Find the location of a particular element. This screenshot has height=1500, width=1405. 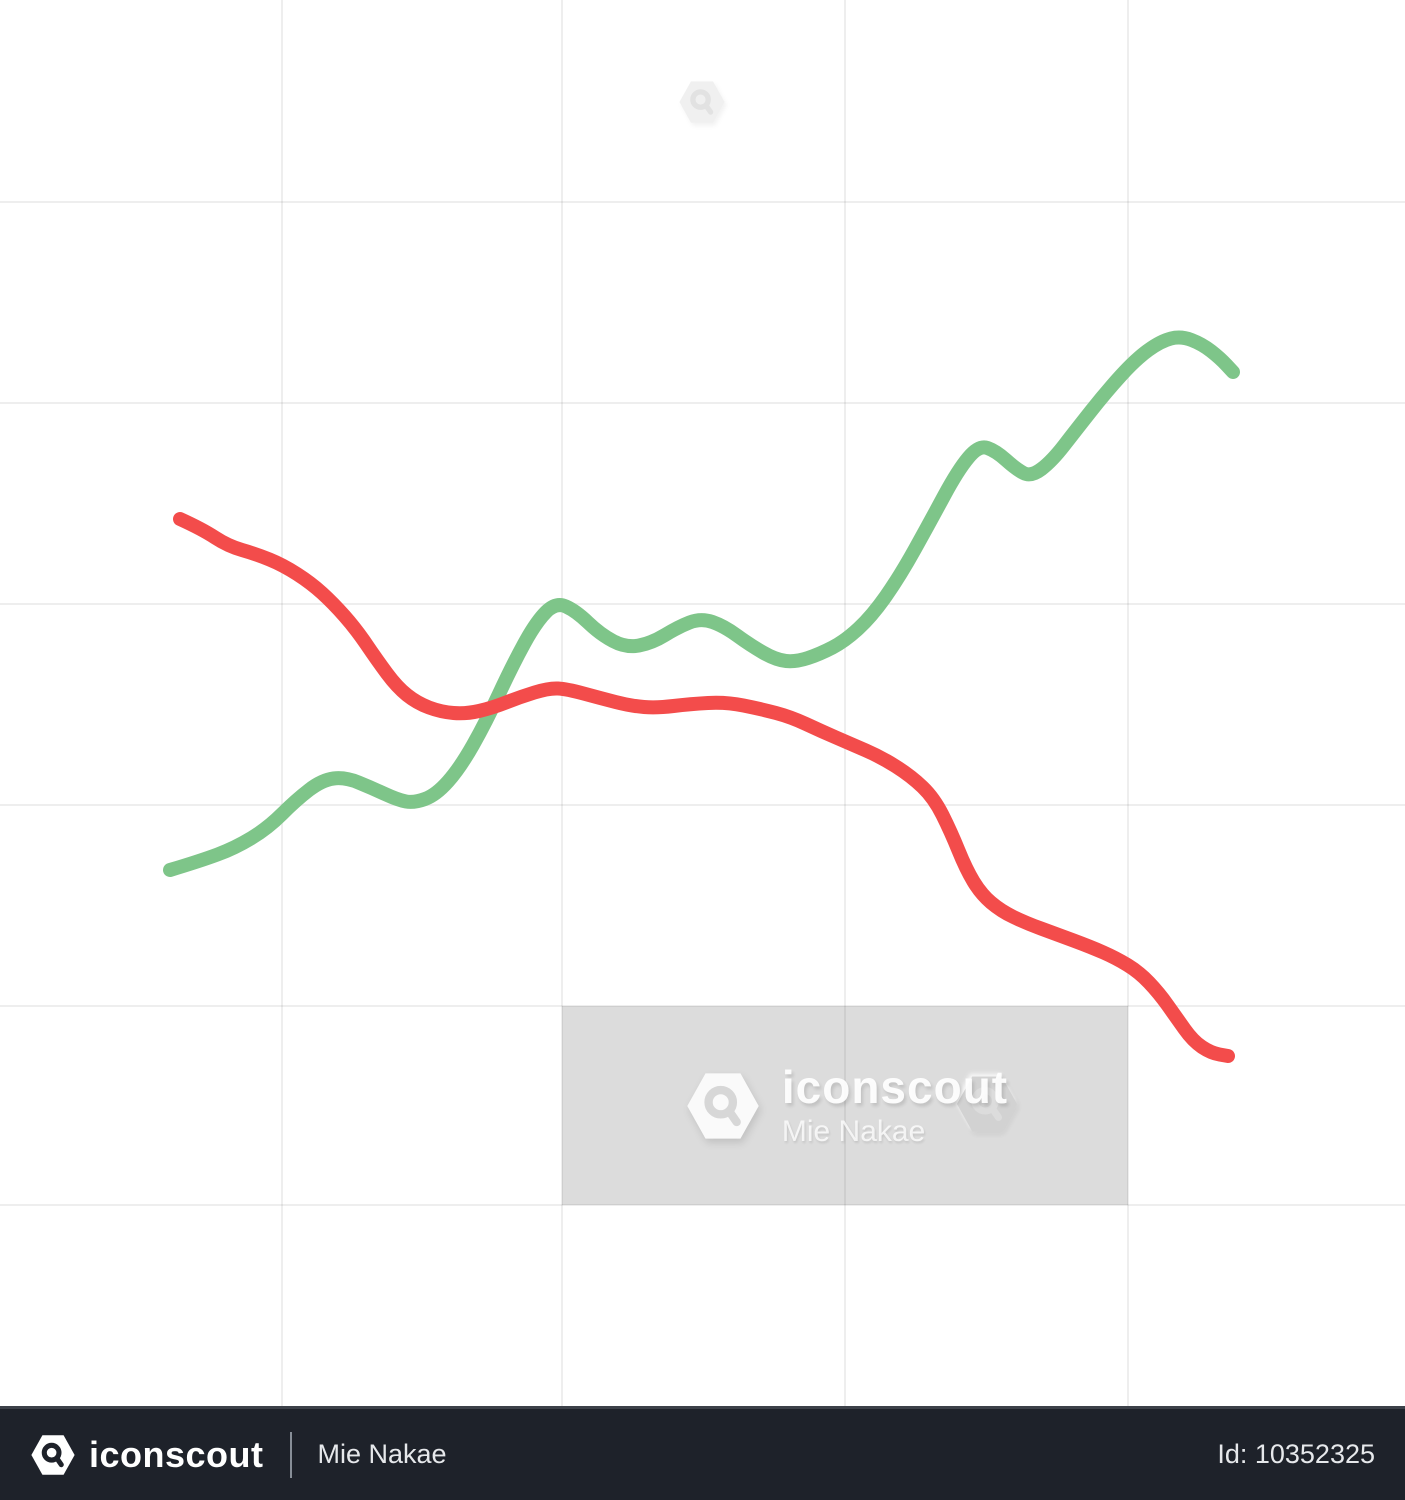

watermark-author-text: Mie Nakae is located at coordinates (853, 1131).